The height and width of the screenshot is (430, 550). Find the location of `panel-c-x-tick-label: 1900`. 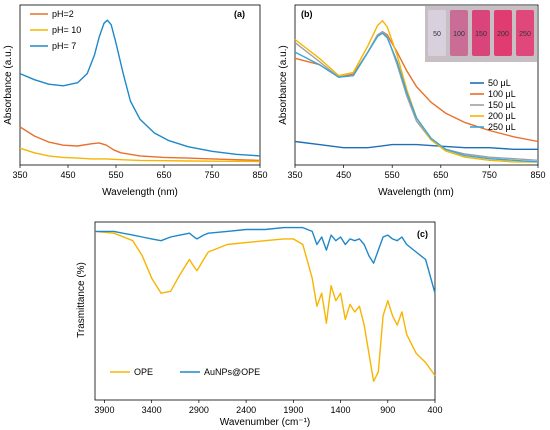

panel-c-x-tick-label: 1900 is located at coordinates (293, 410).